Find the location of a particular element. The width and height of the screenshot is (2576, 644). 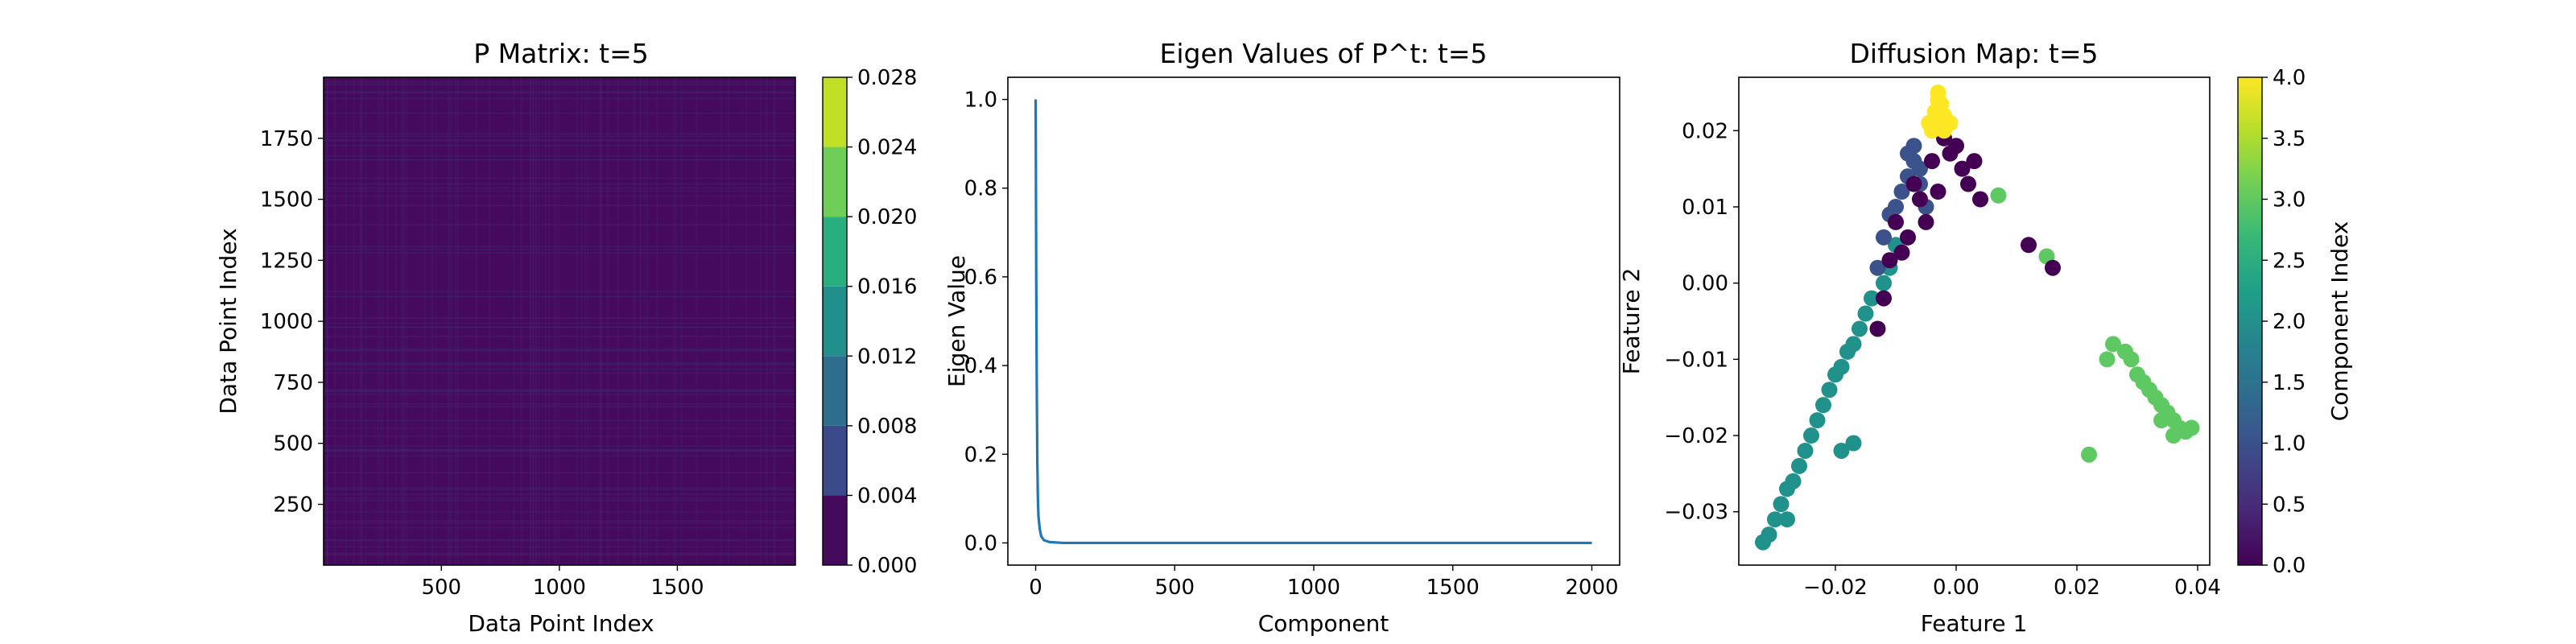

diffusion-map-ylabel: Feature 2 is located at coordinates (1631, 321).